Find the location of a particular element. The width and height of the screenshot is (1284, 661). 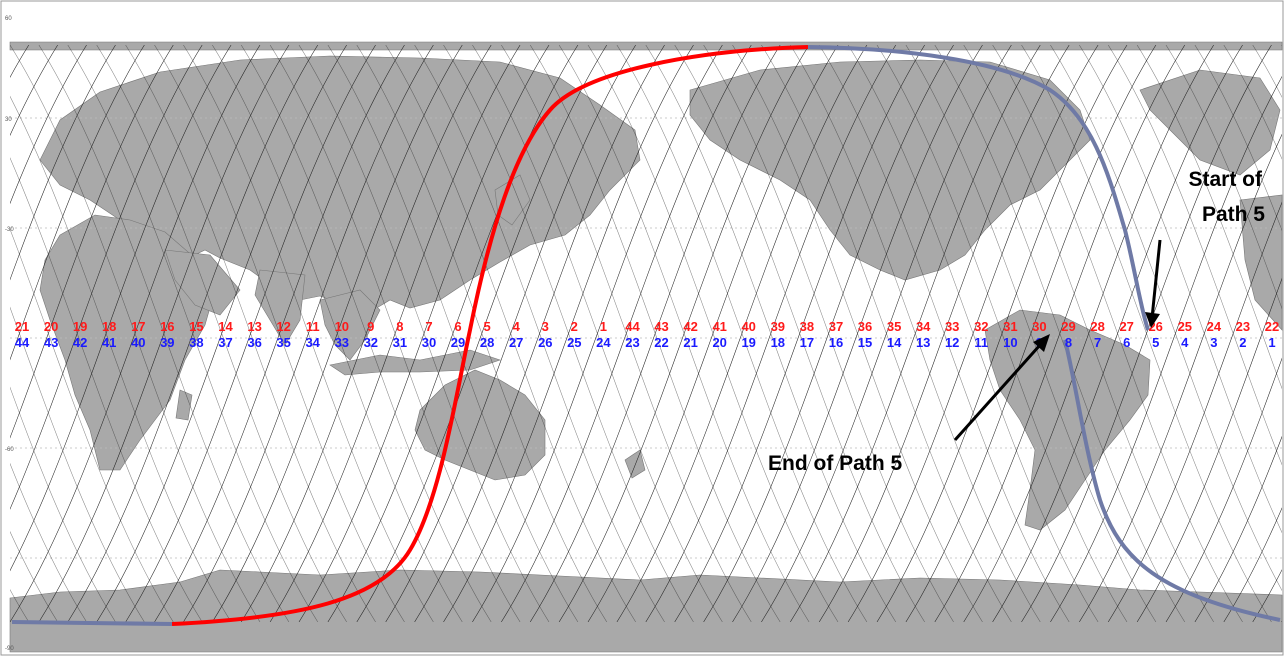

red-path-number: 43 is located at coordinates (661, 326).